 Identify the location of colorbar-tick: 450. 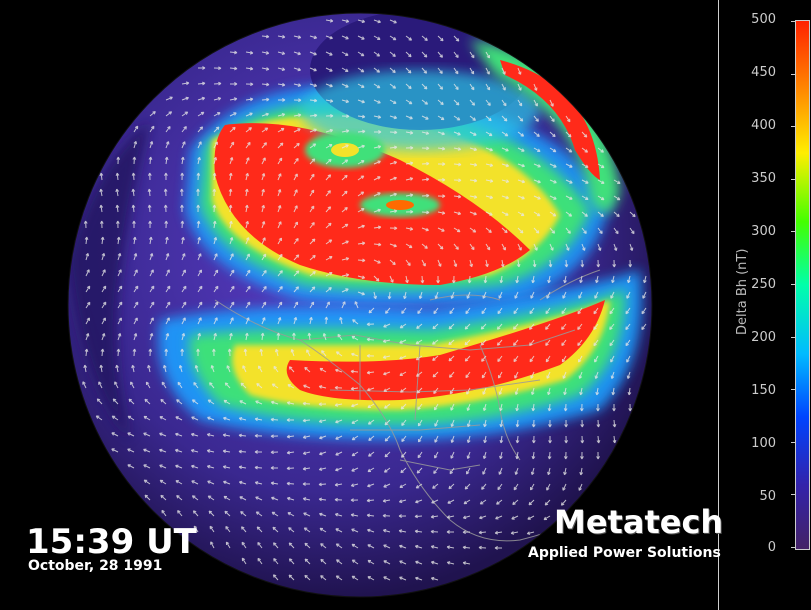
(763, 72).